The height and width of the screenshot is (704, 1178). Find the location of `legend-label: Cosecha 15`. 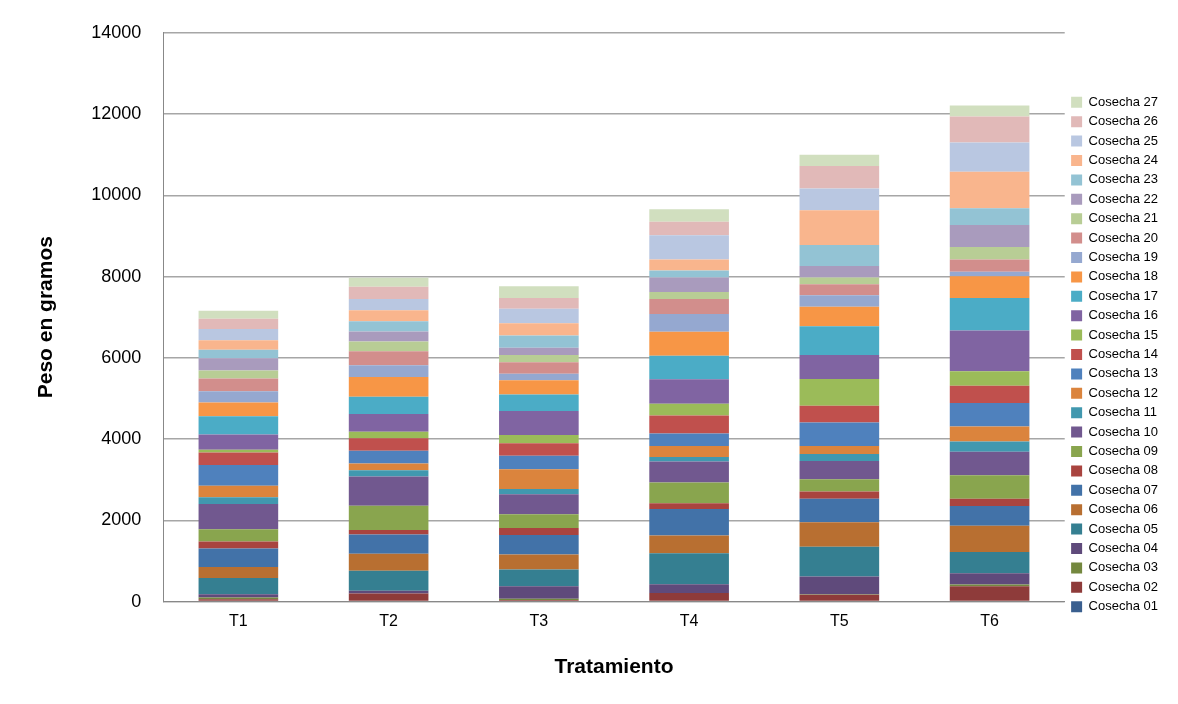

legend-label: Cosecha 15 is located at coordinates (1123, 334).